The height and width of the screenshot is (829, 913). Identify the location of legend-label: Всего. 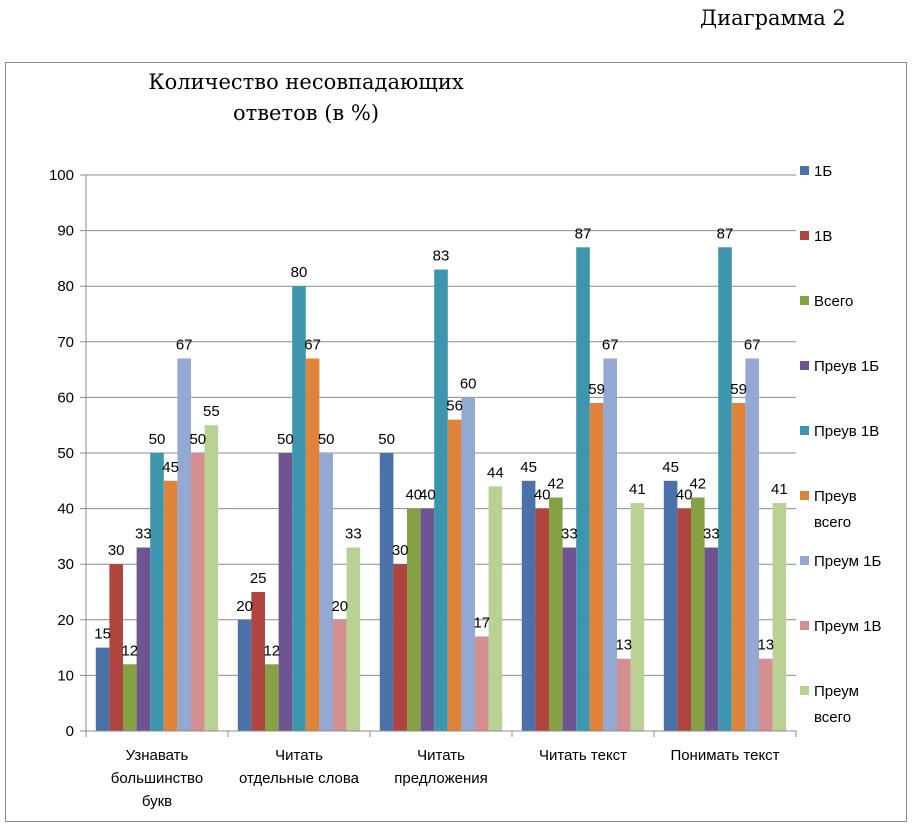
(833, 301).